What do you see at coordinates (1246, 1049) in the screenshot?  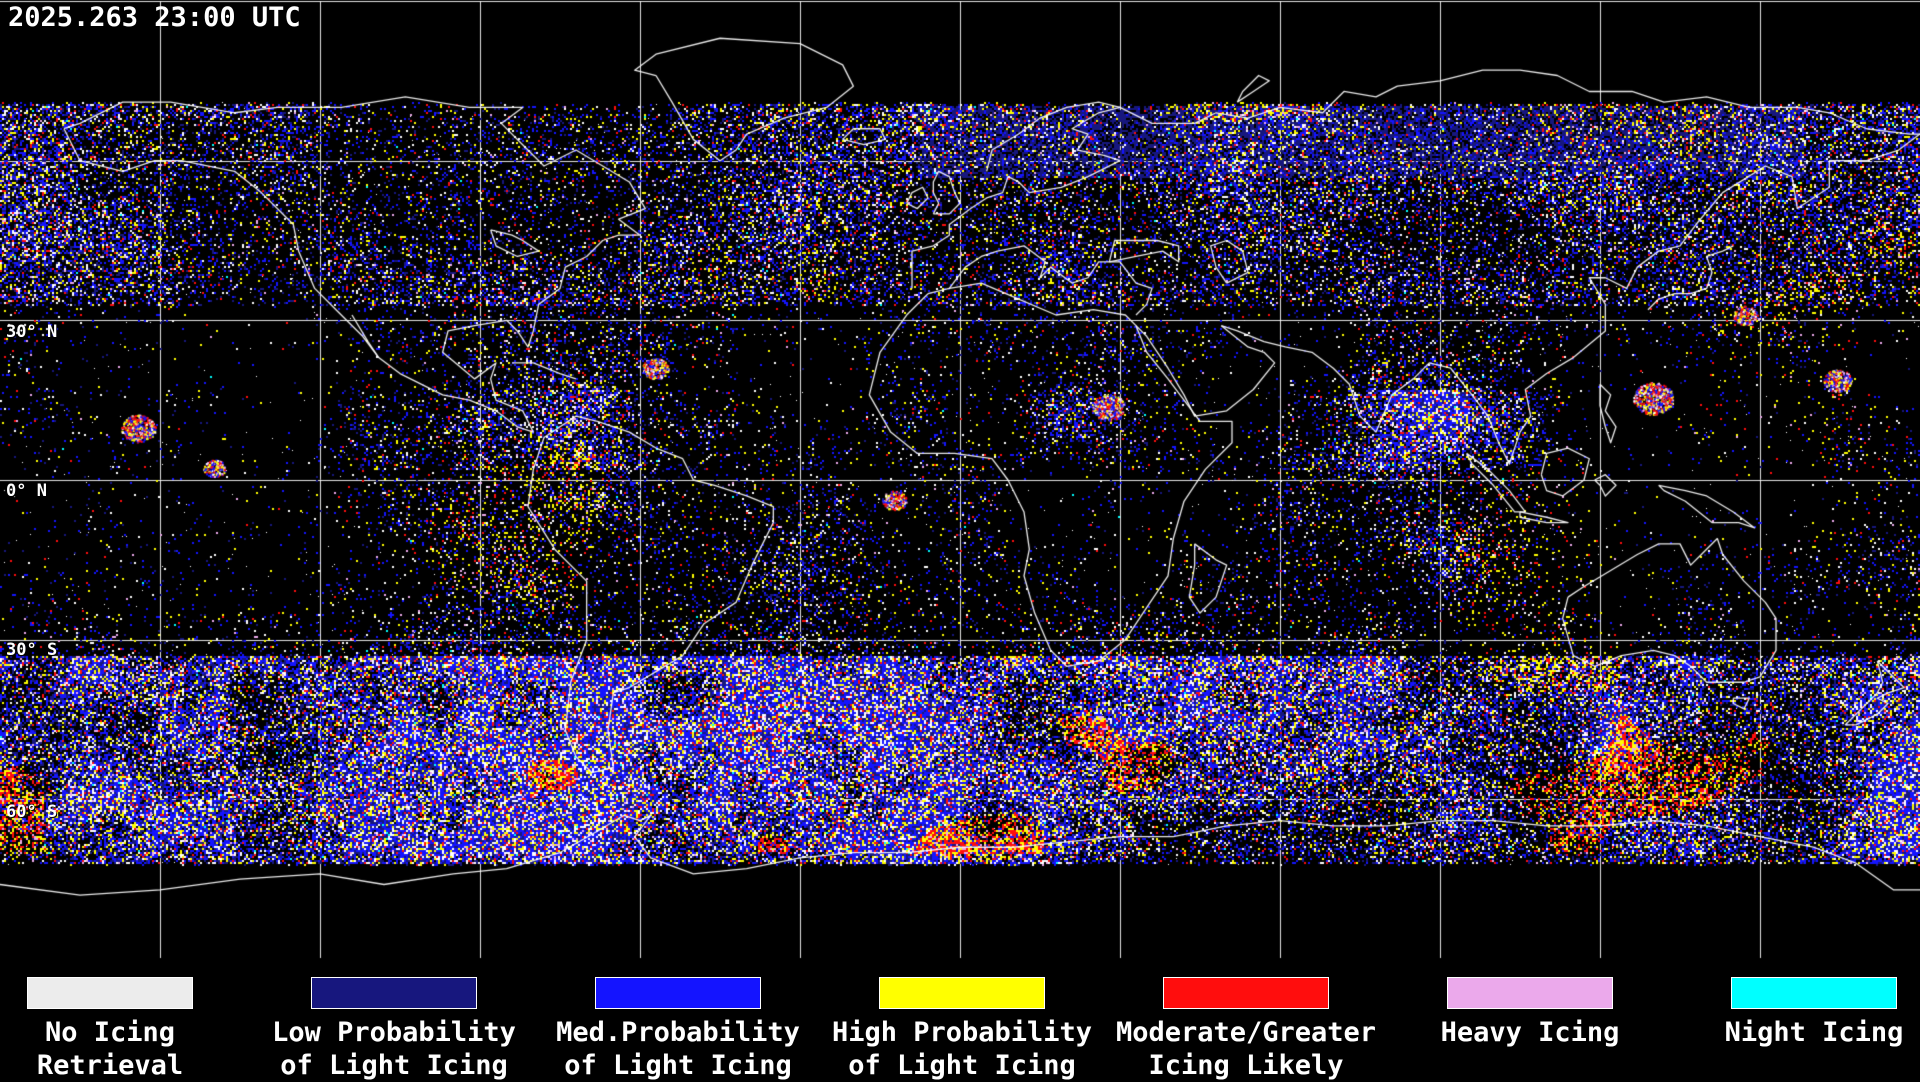 I see `legend-label-moderate-greater: Moderate/Greater Icing Likely` at bounding box center [1246, 1049].